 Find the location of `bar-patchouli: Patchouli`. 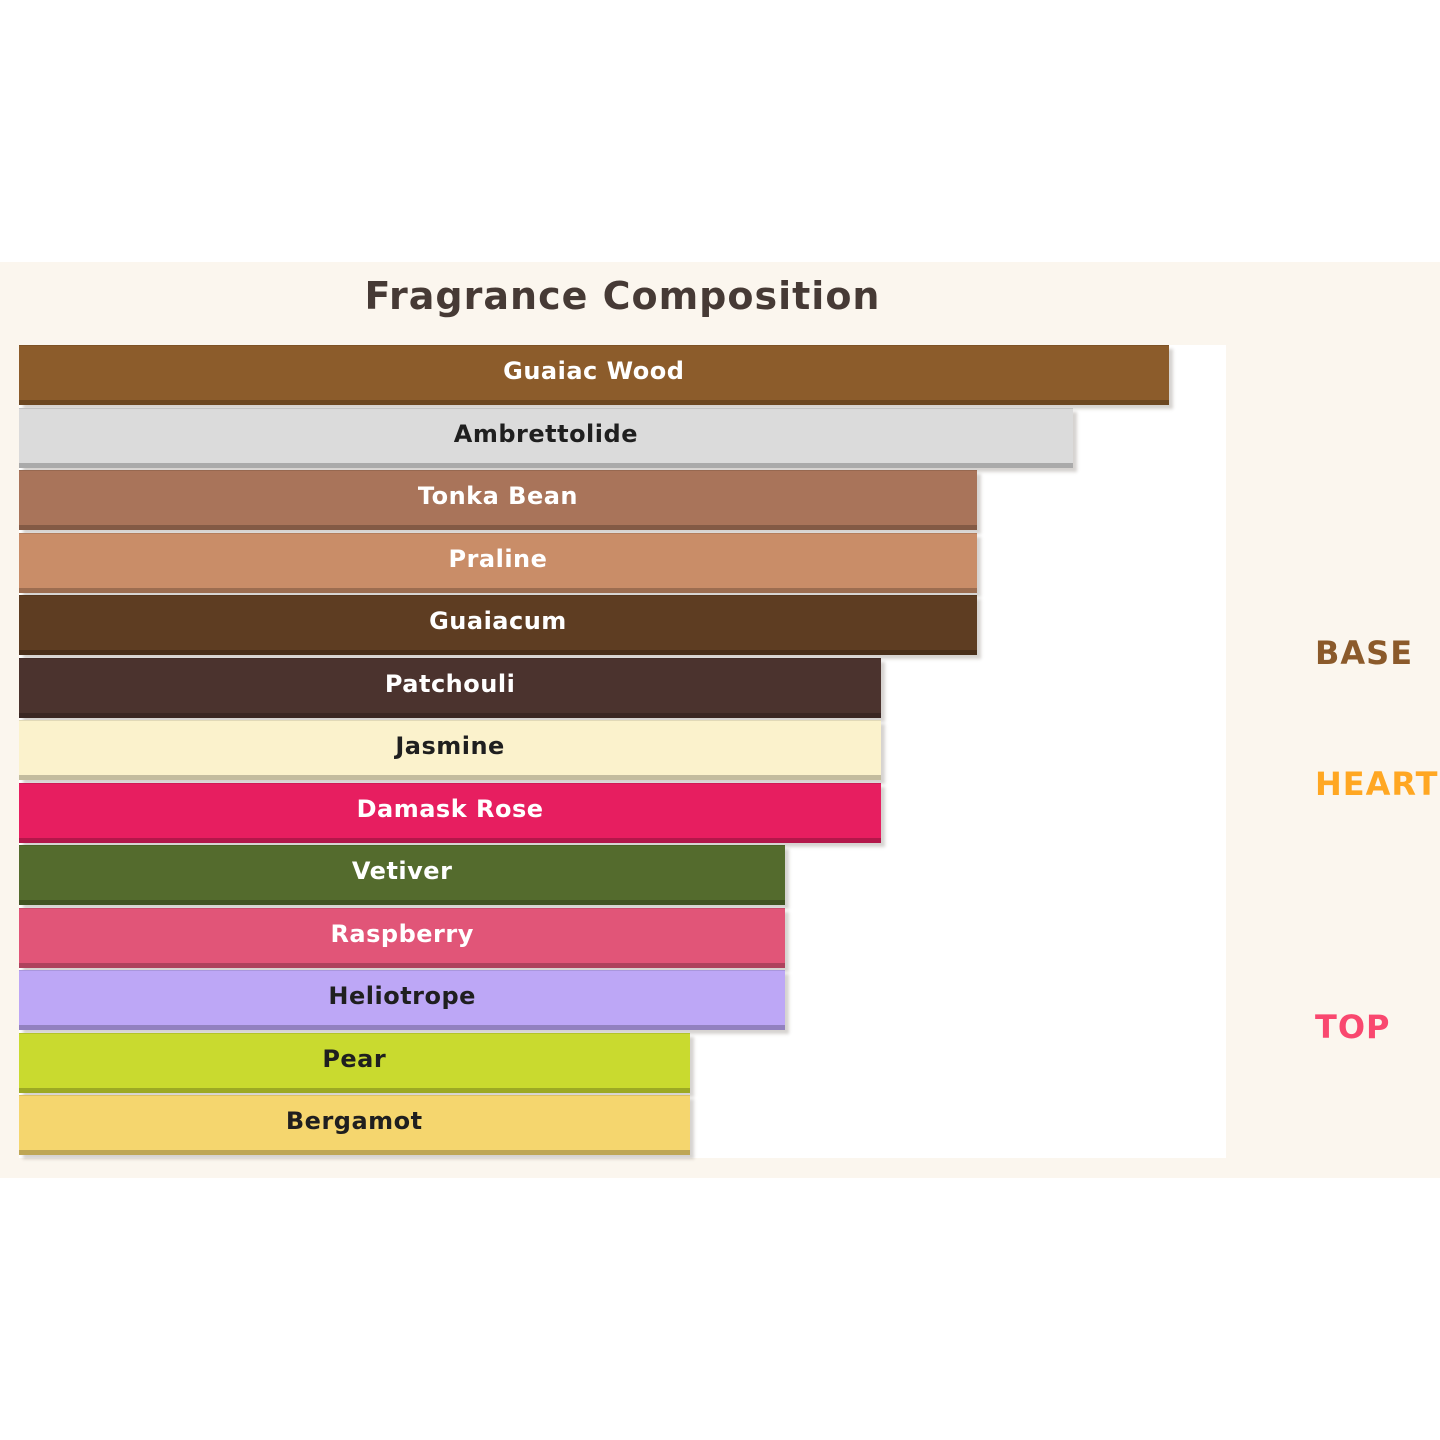

bar-patchouli: Patchouli is located at coordinates (450, 687).